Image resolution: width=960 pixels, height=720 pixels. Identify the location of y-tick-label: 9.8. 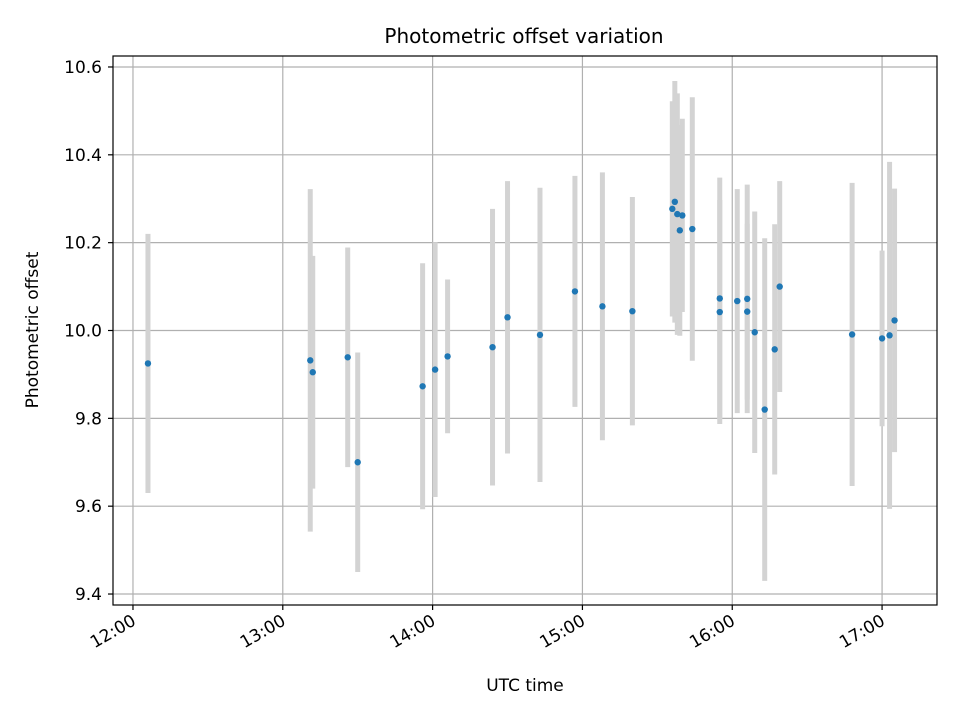
(88, 419).